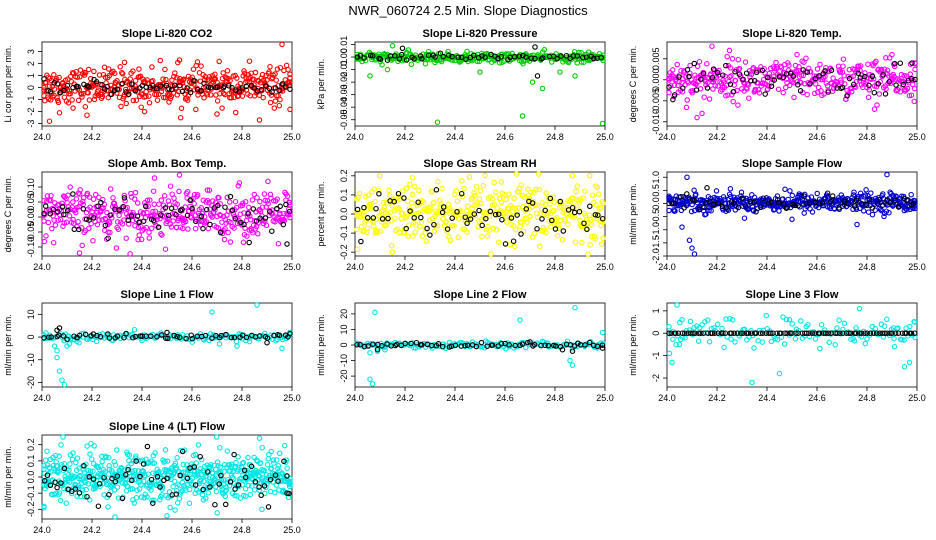 The image size is (936, 540). Describe the element at coordinates (344, 360) in the screenshot. I see `y-tick-label: -10` at that location.